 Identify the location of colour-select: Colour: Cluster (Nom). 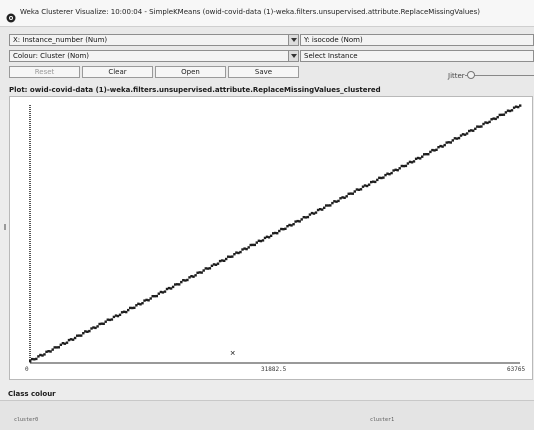
(154, 56).